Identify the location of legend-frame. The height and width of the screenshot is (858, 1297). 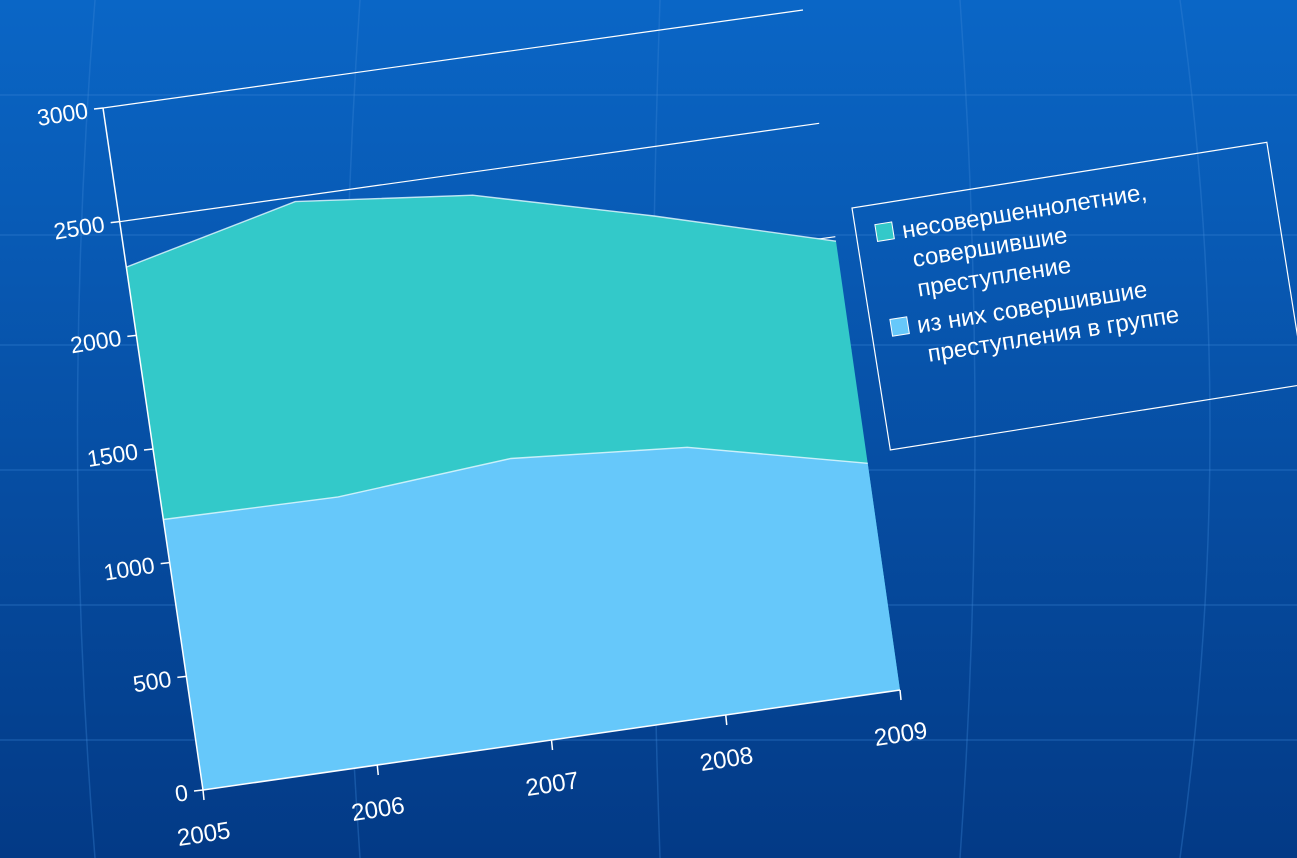
(1074, 296).